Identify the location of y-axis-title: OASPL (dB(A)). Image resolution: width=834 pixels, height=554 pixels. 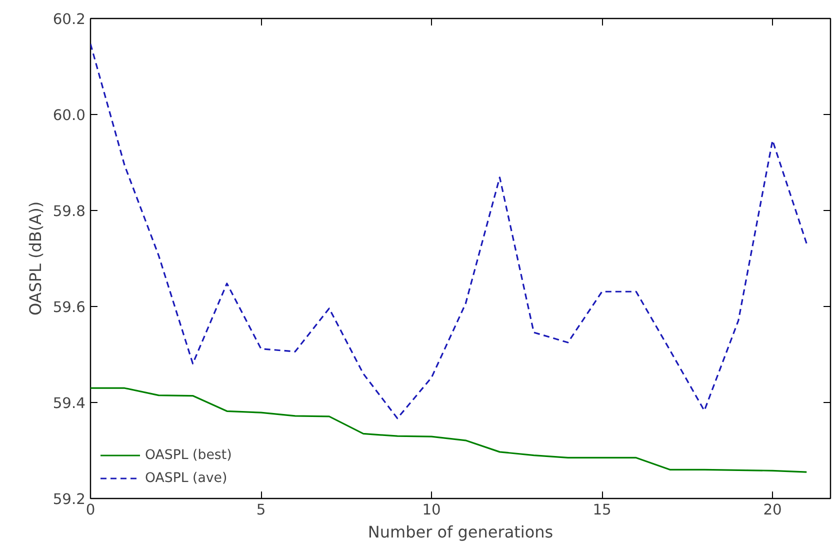
(35, 258).